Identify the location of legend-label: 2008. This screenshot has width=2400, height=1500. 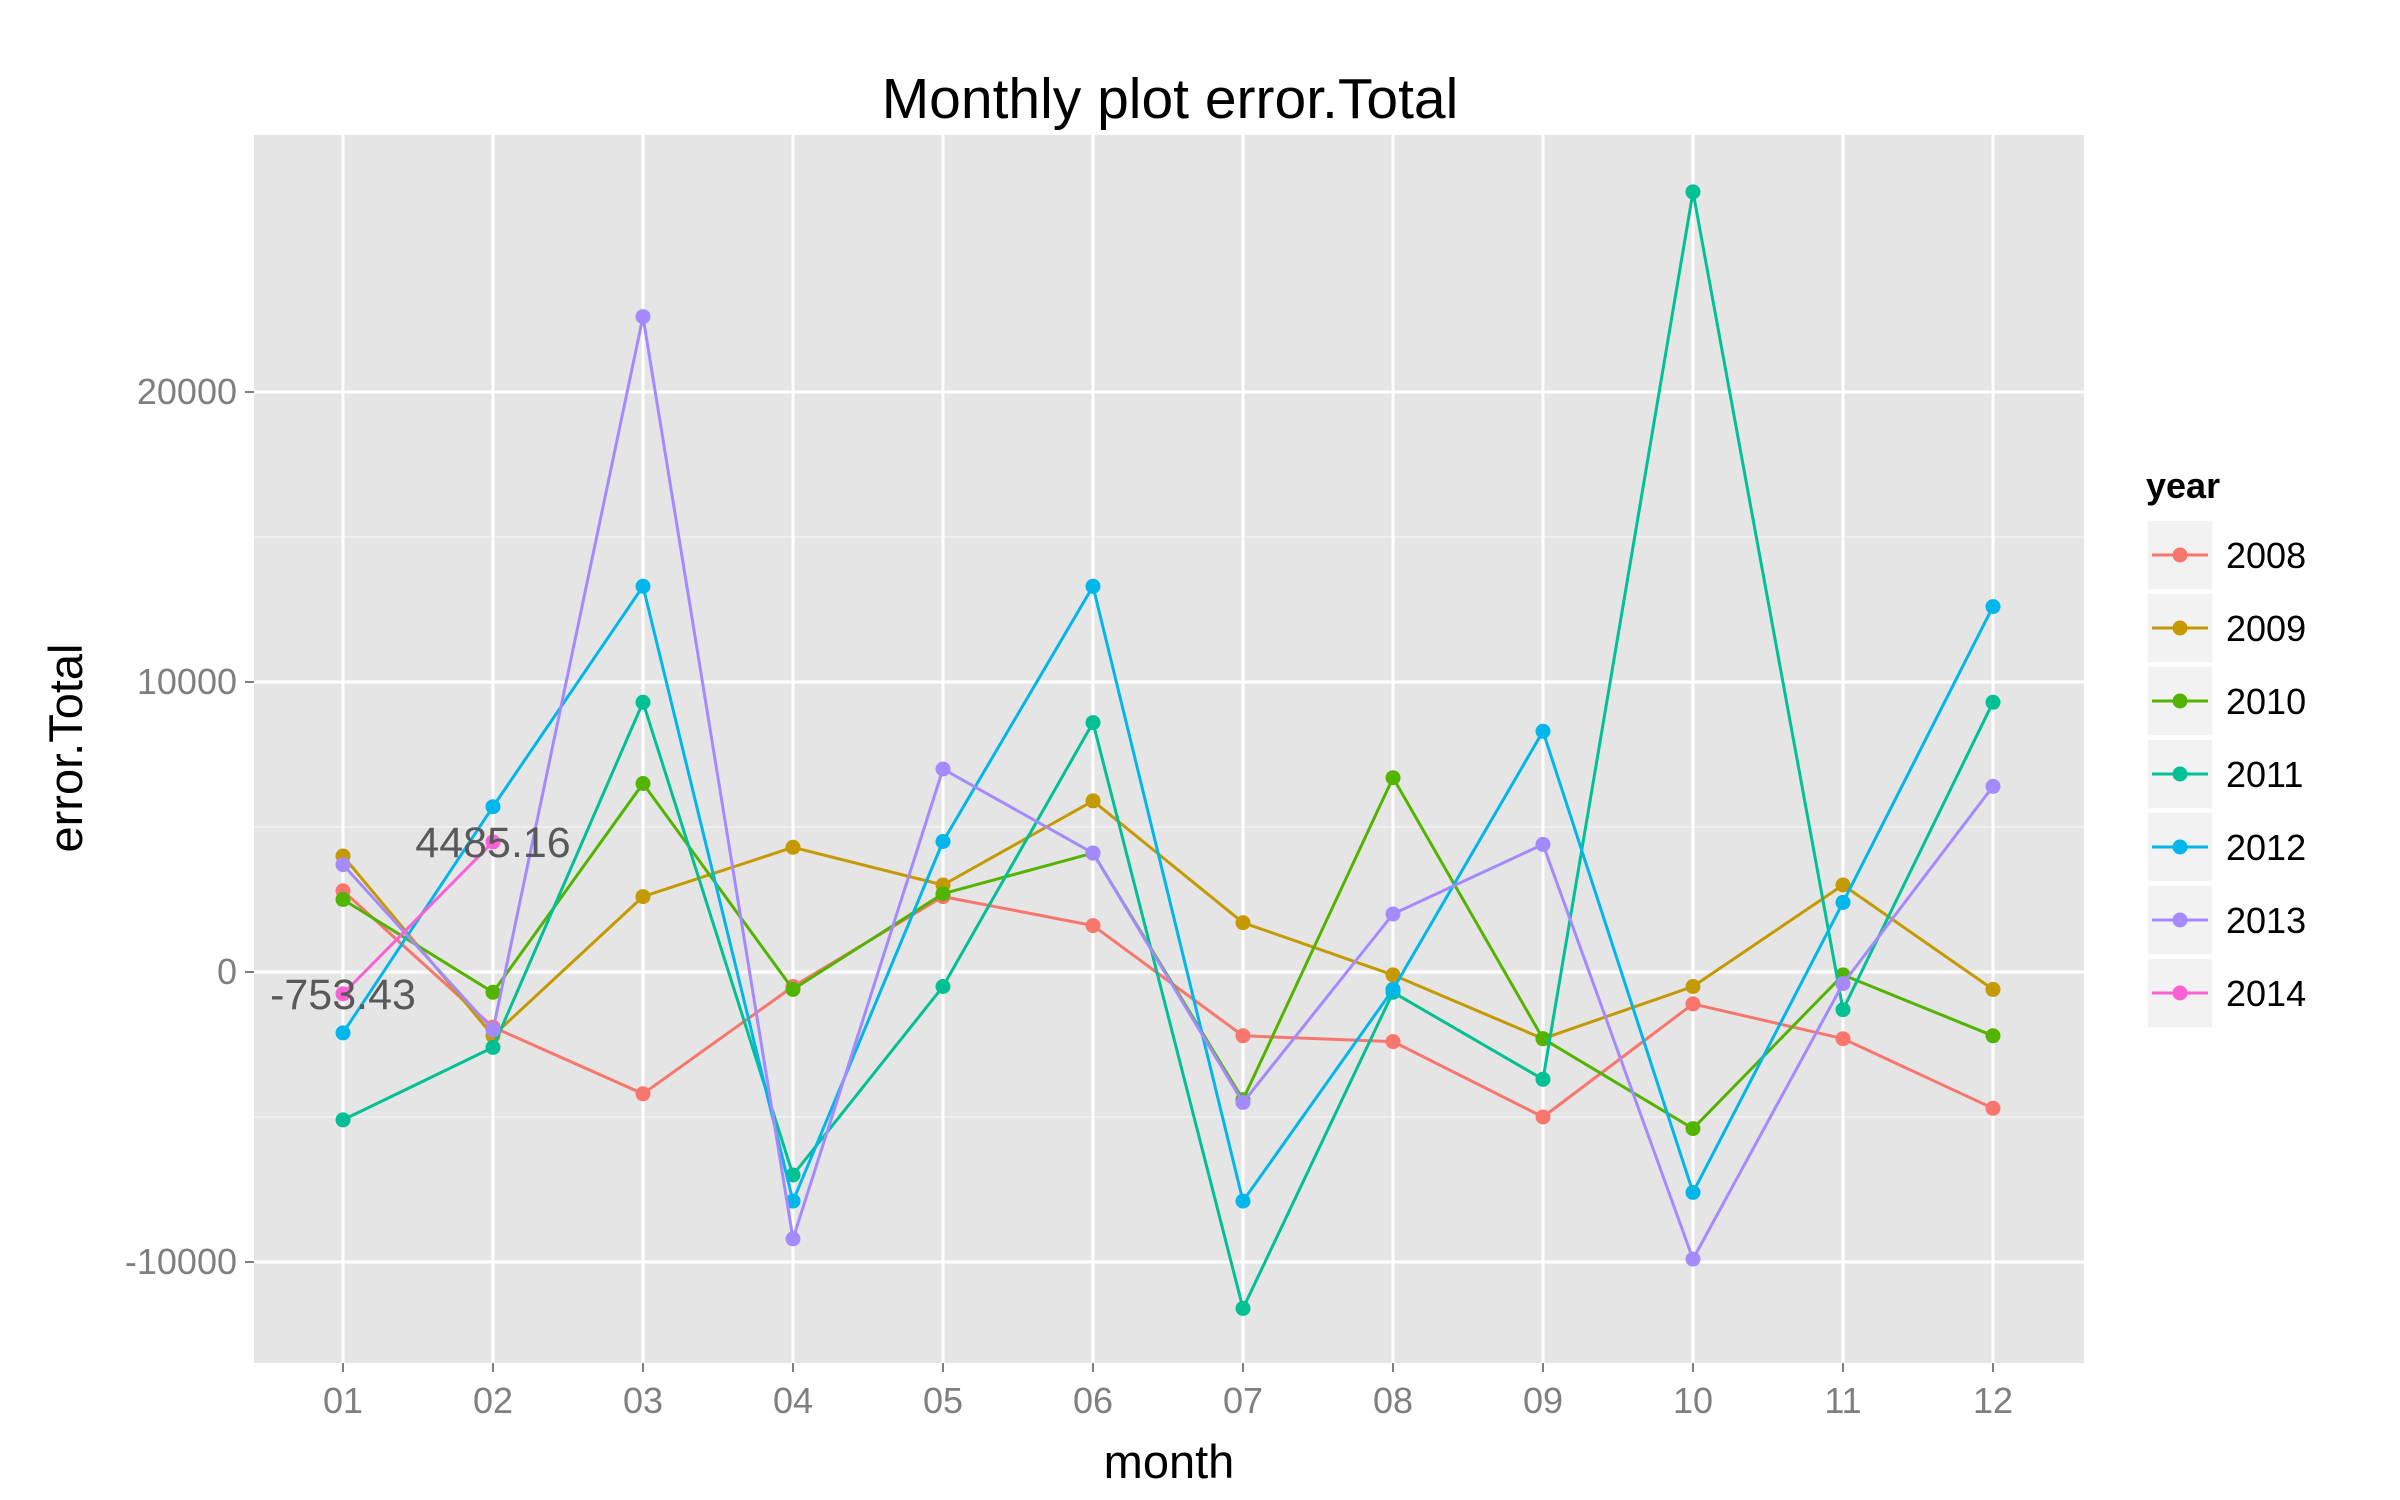
(2266, 555).